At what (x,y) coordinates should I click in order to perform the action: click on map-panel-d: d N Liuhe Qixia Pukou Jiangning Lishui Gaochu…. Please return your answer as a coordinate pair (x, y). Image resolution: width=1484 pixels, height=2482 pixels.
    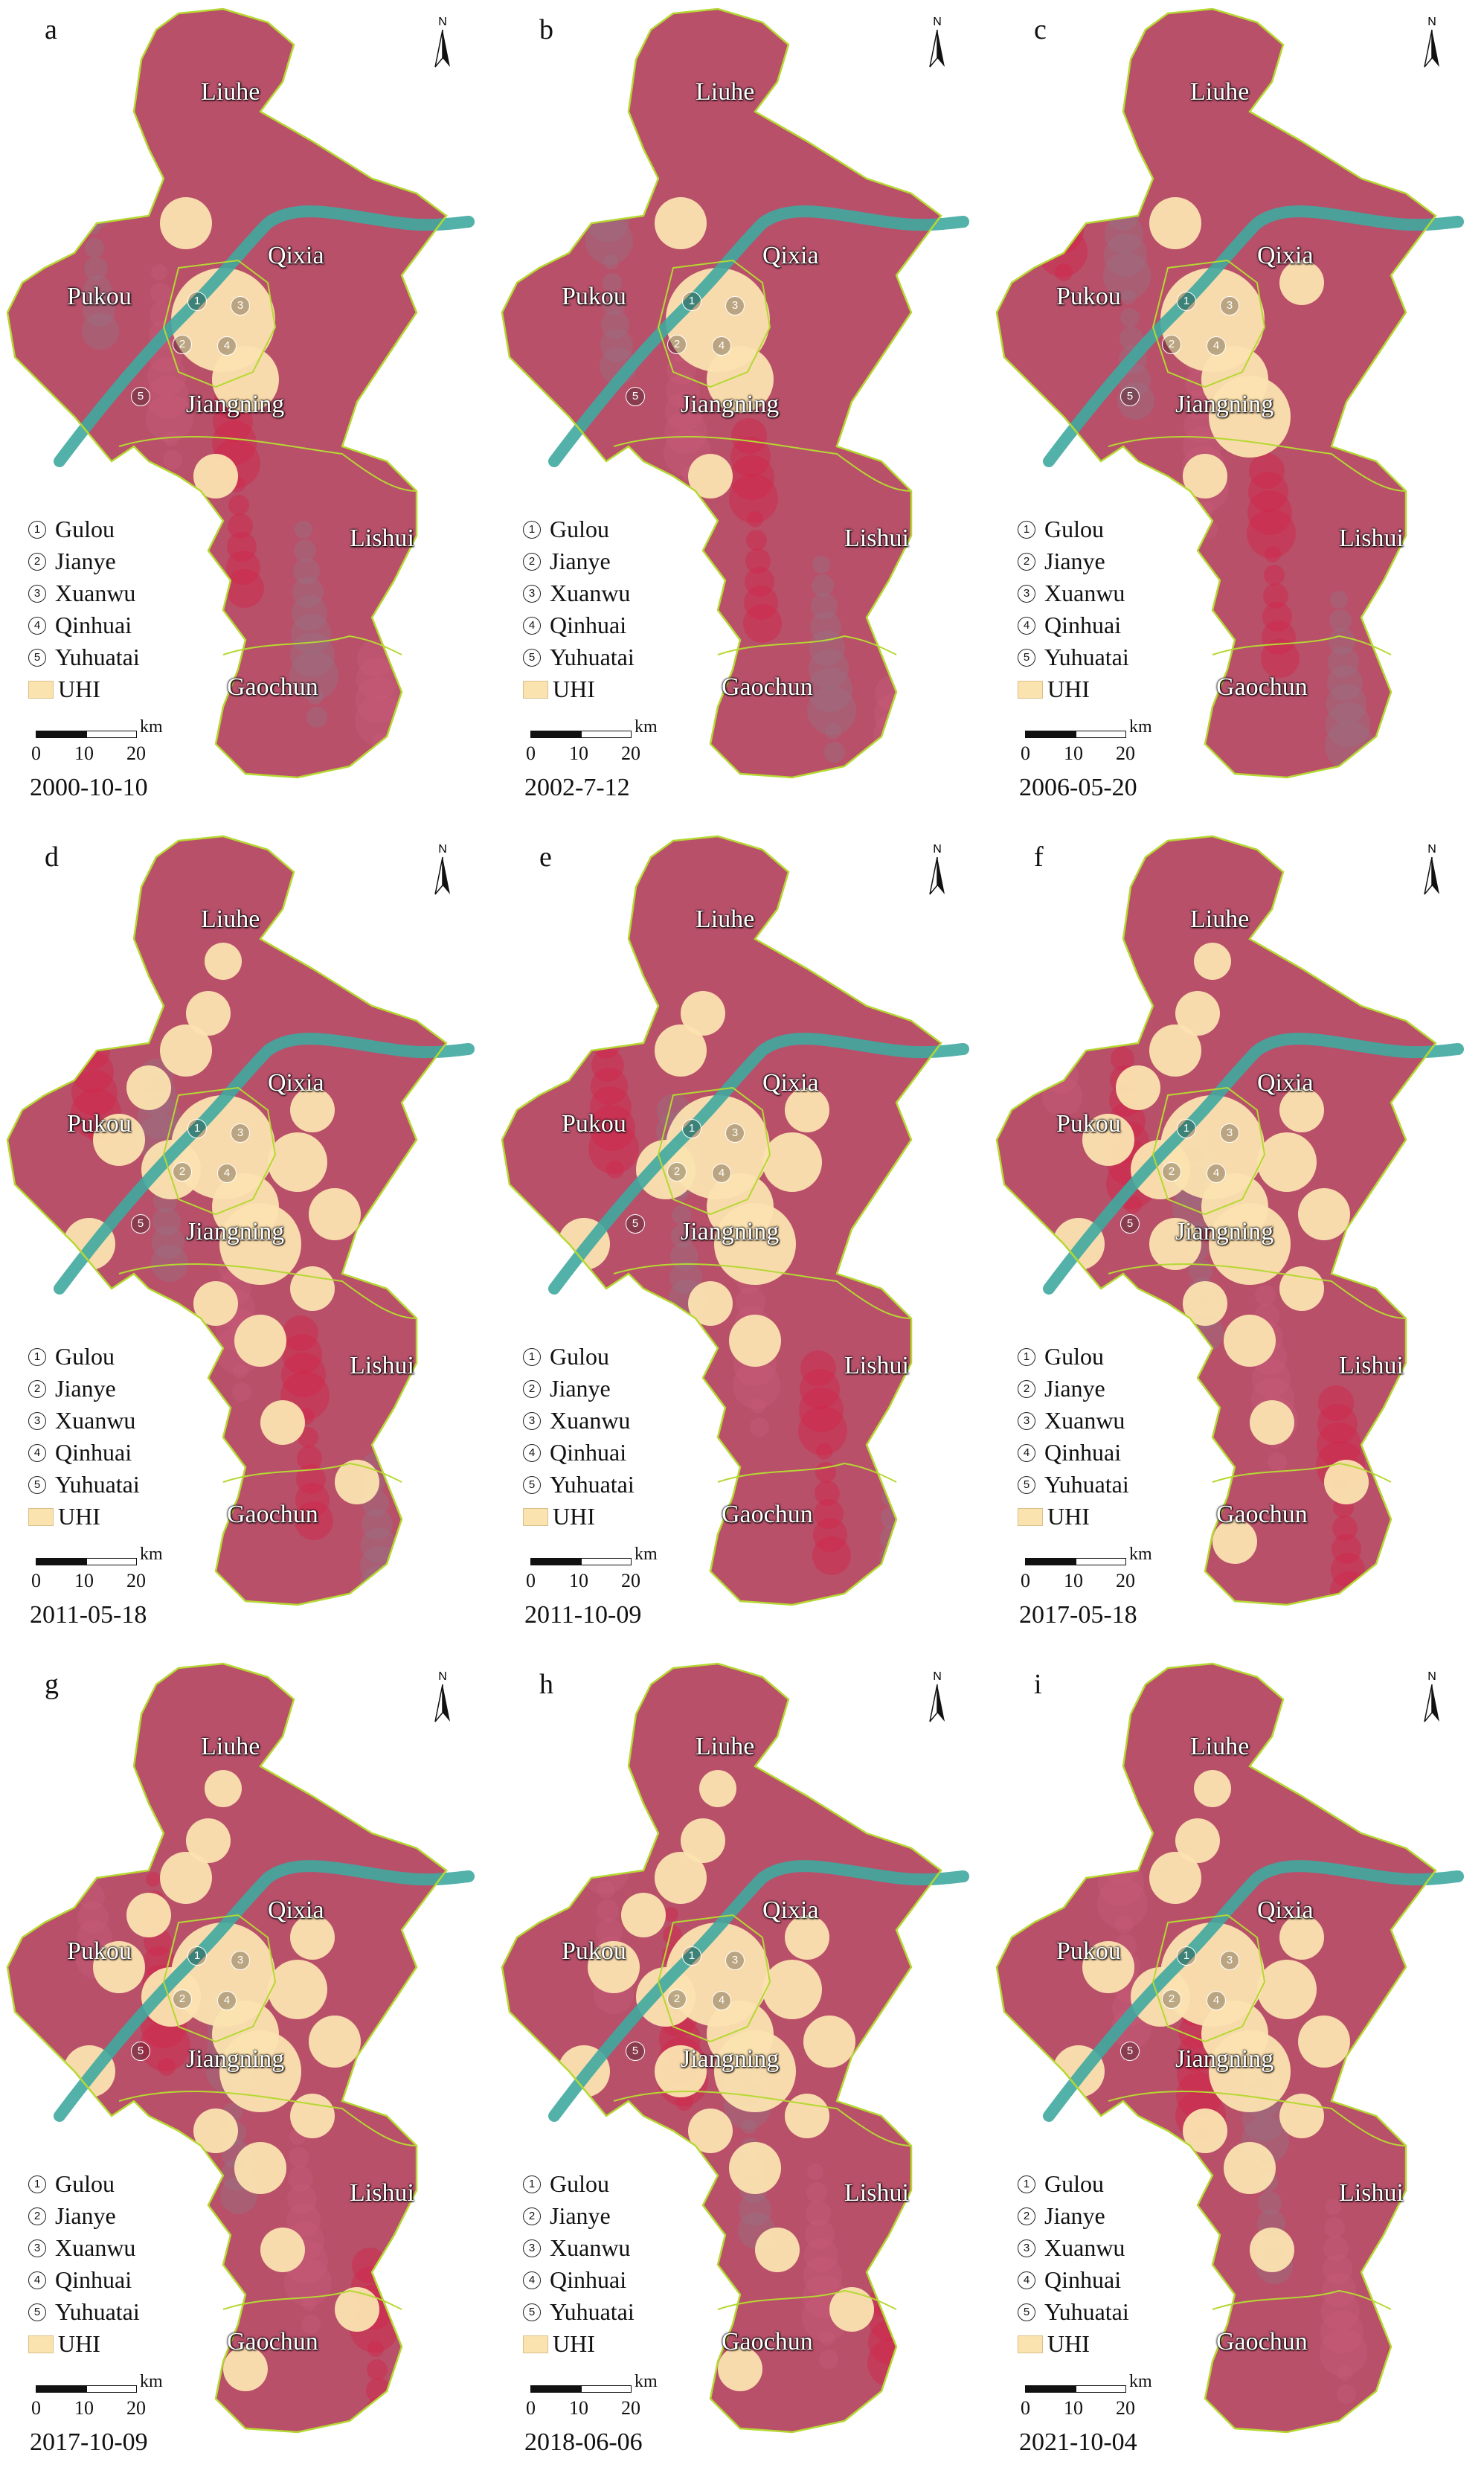
    Looking at the image, I should click on (247, 1241).